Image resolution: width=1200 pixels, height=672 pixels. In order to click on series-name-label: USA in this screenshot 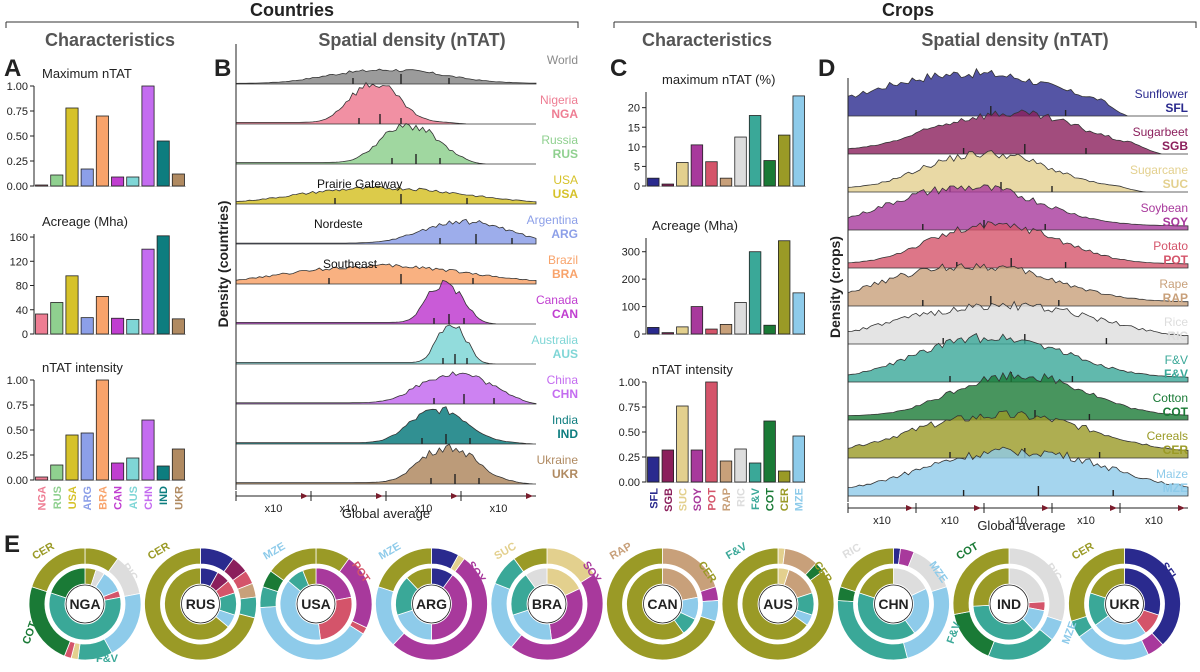, I will do `click(565, 180)`.